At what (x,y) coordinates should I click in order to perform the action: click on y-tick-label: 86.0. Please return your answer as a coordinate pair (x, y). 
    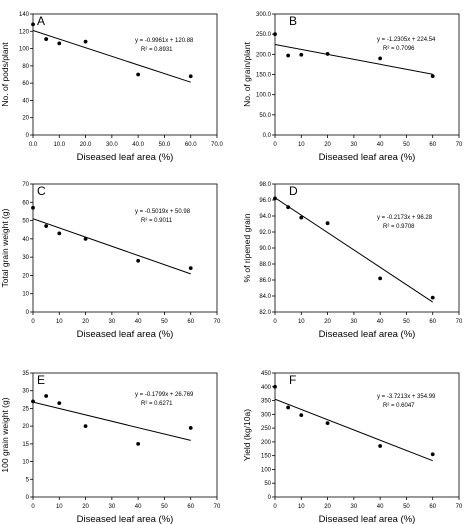
    Looking at the image, I should click on (265, 281).